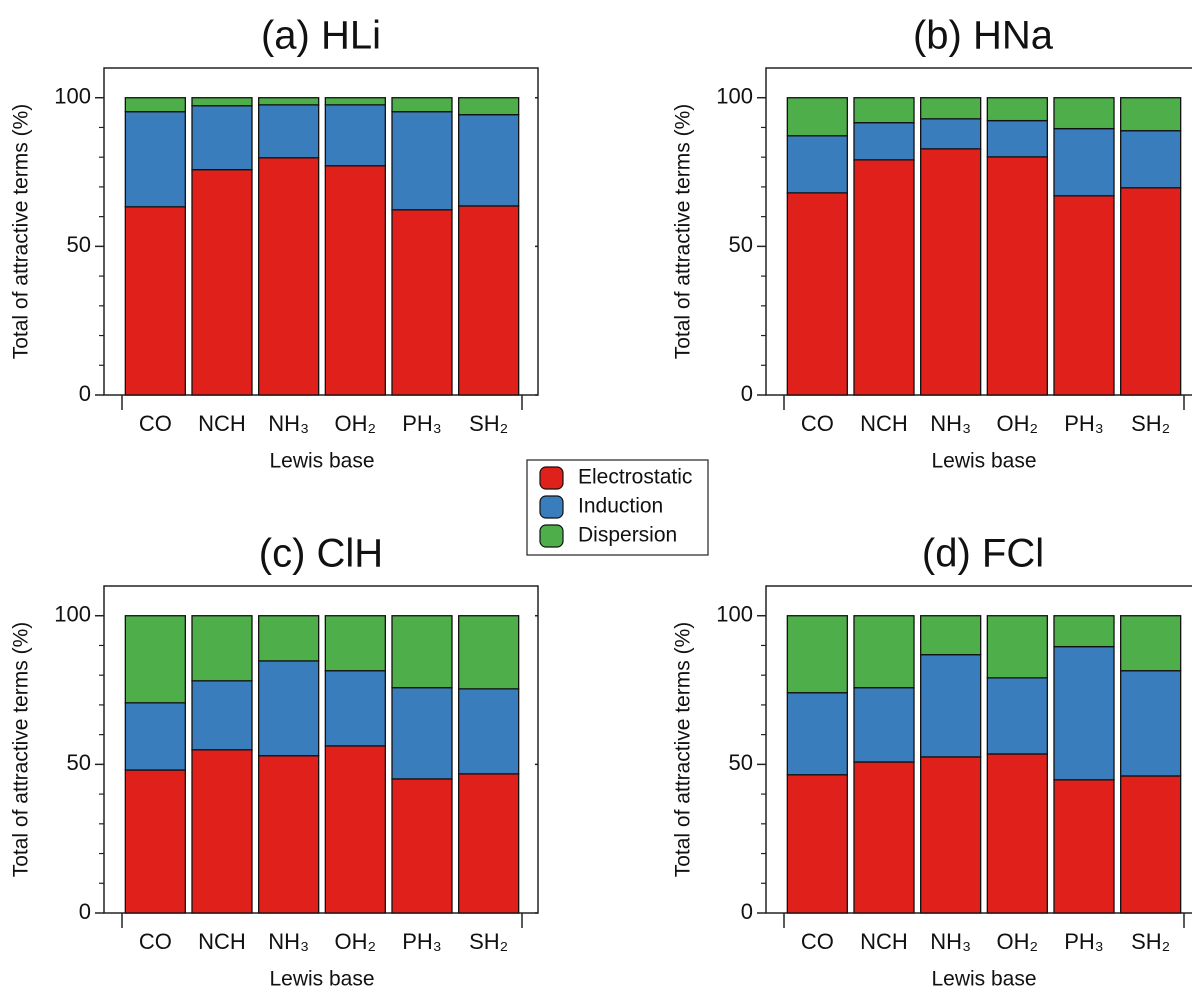 This screenshot has height=988, width=1192. What do you see at coordinates (321, 554) in the screenshot?
I see `chart-title: (c) ClH` at bounding box center [321, 554].